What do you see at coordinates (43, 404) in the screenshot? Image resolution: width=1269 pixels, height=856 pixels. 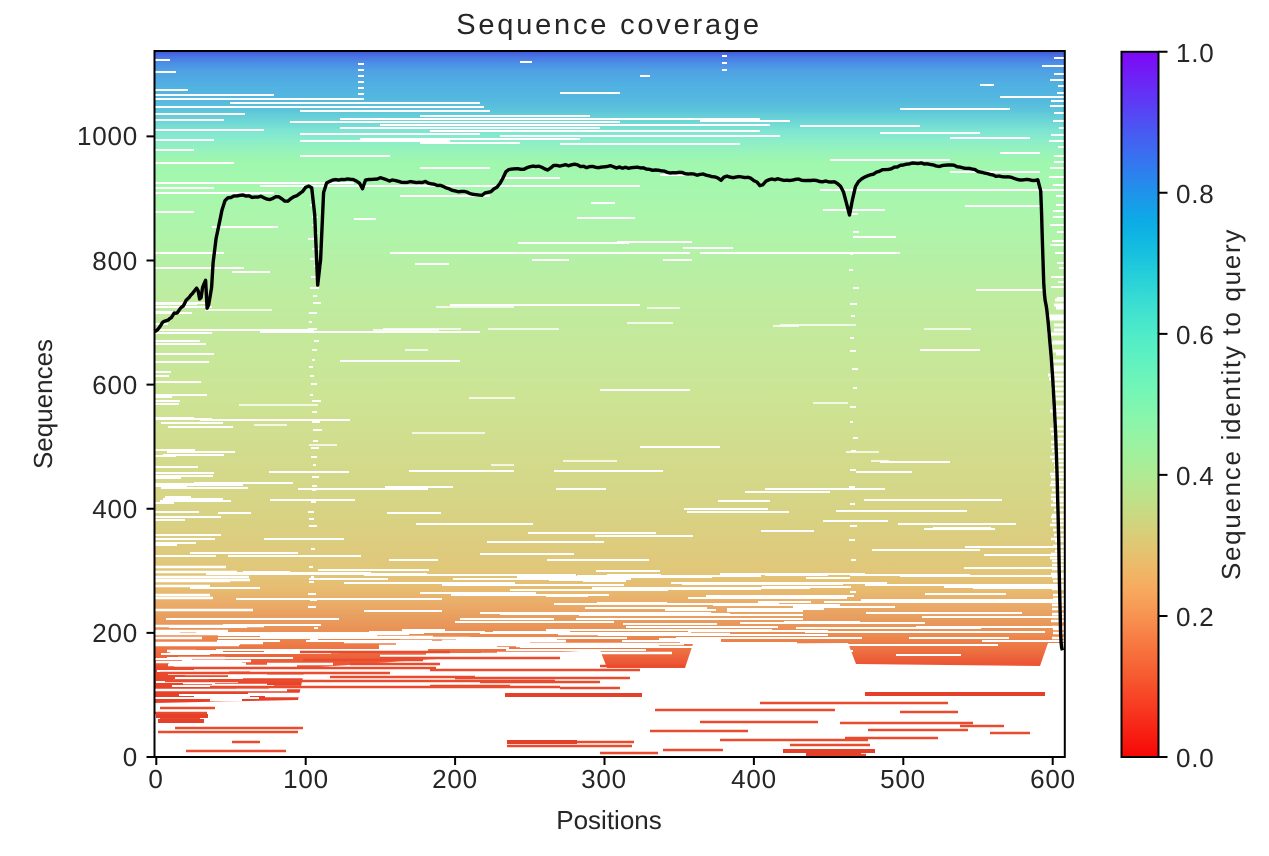 I see `svg-text: Sequences` at bounding box center [43, 404].